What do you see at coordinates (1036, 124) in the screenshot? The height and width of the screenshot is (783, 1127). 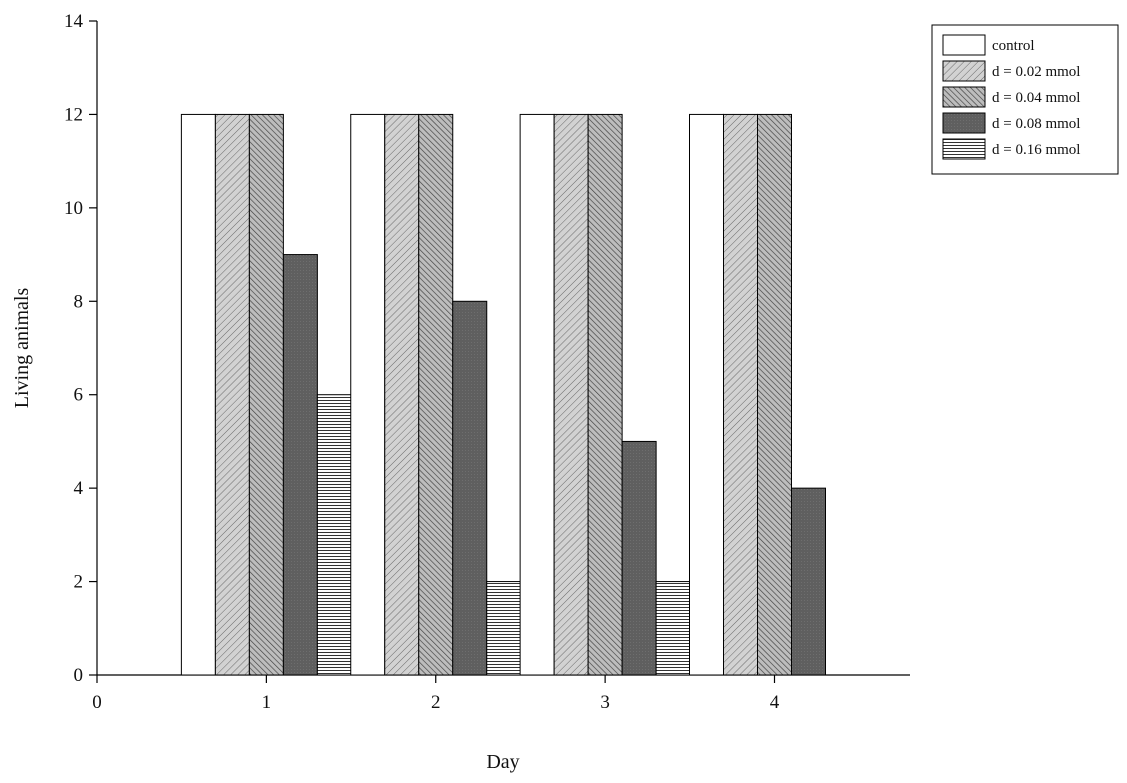 I see `legend-label: d = 0.08 mmol` at bounding box center [1036, 124].